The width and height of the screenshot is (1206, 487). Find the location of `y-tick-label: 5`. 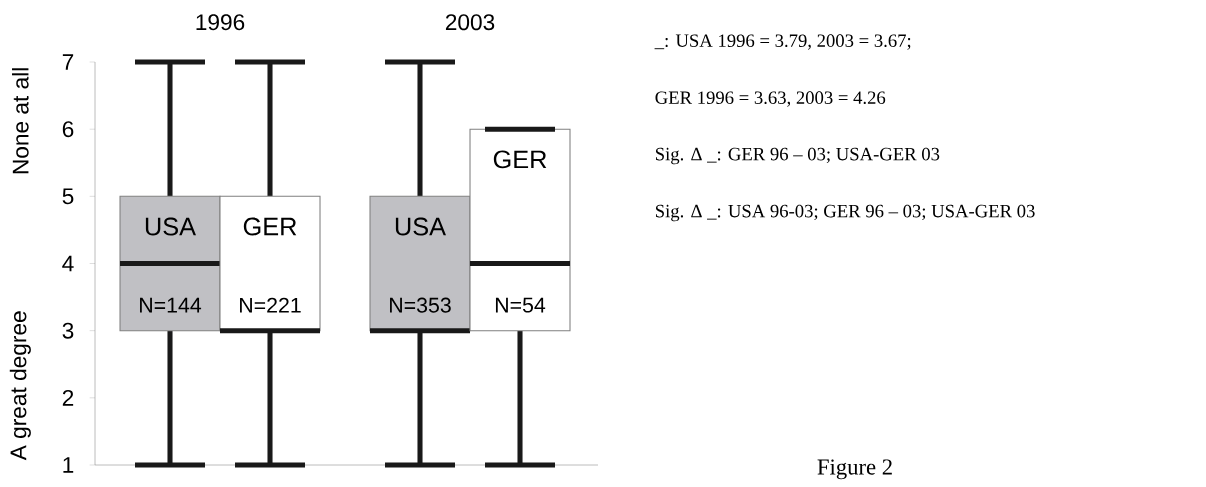

y-tick-label: 5 is located at coordinates (68, 196).